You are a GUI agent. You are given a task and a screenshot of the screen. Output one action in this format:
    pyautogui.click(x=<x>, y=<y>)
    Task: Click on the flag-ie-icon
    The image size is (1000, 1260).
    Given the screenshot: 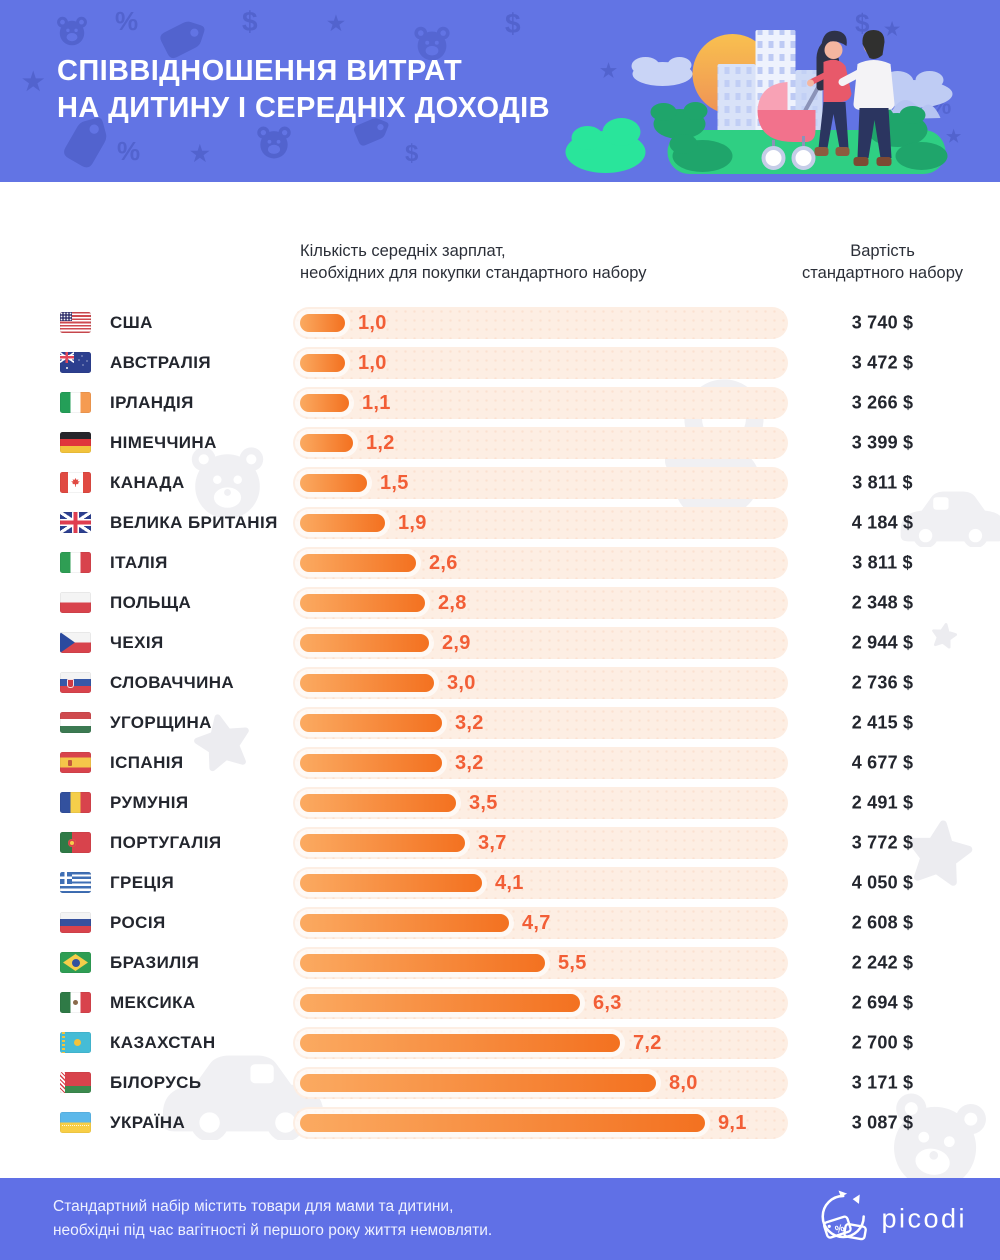 What is the action you would take?
    pyautogui.click(x=75, y=402)
    